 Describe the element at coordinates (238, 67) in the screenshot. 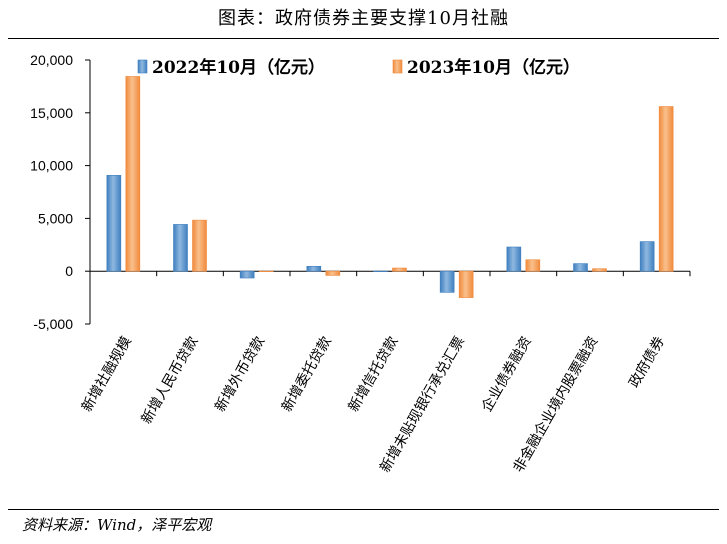

I see `legend-label-2022: 2022年10月（亿元）` at that location.